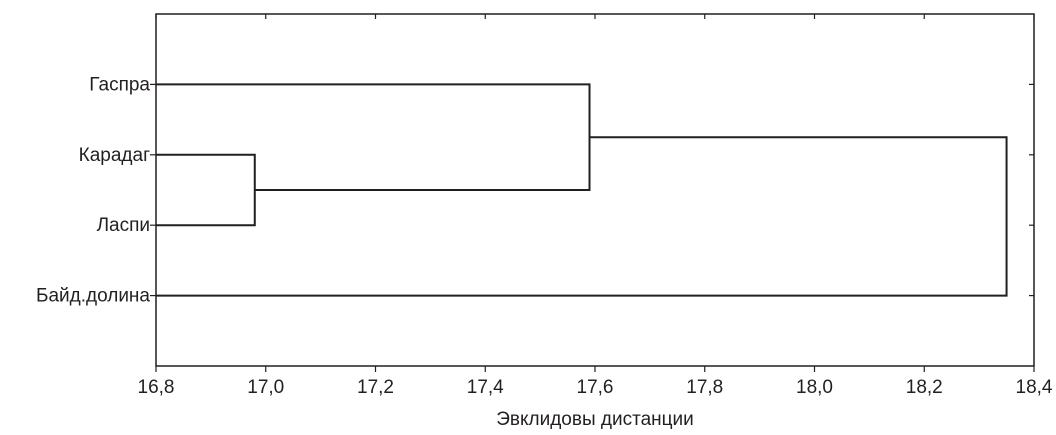  Describe the element at coordinates (485, 387) in the screenshot. I see `x-tick-label: 17,4` at that location.